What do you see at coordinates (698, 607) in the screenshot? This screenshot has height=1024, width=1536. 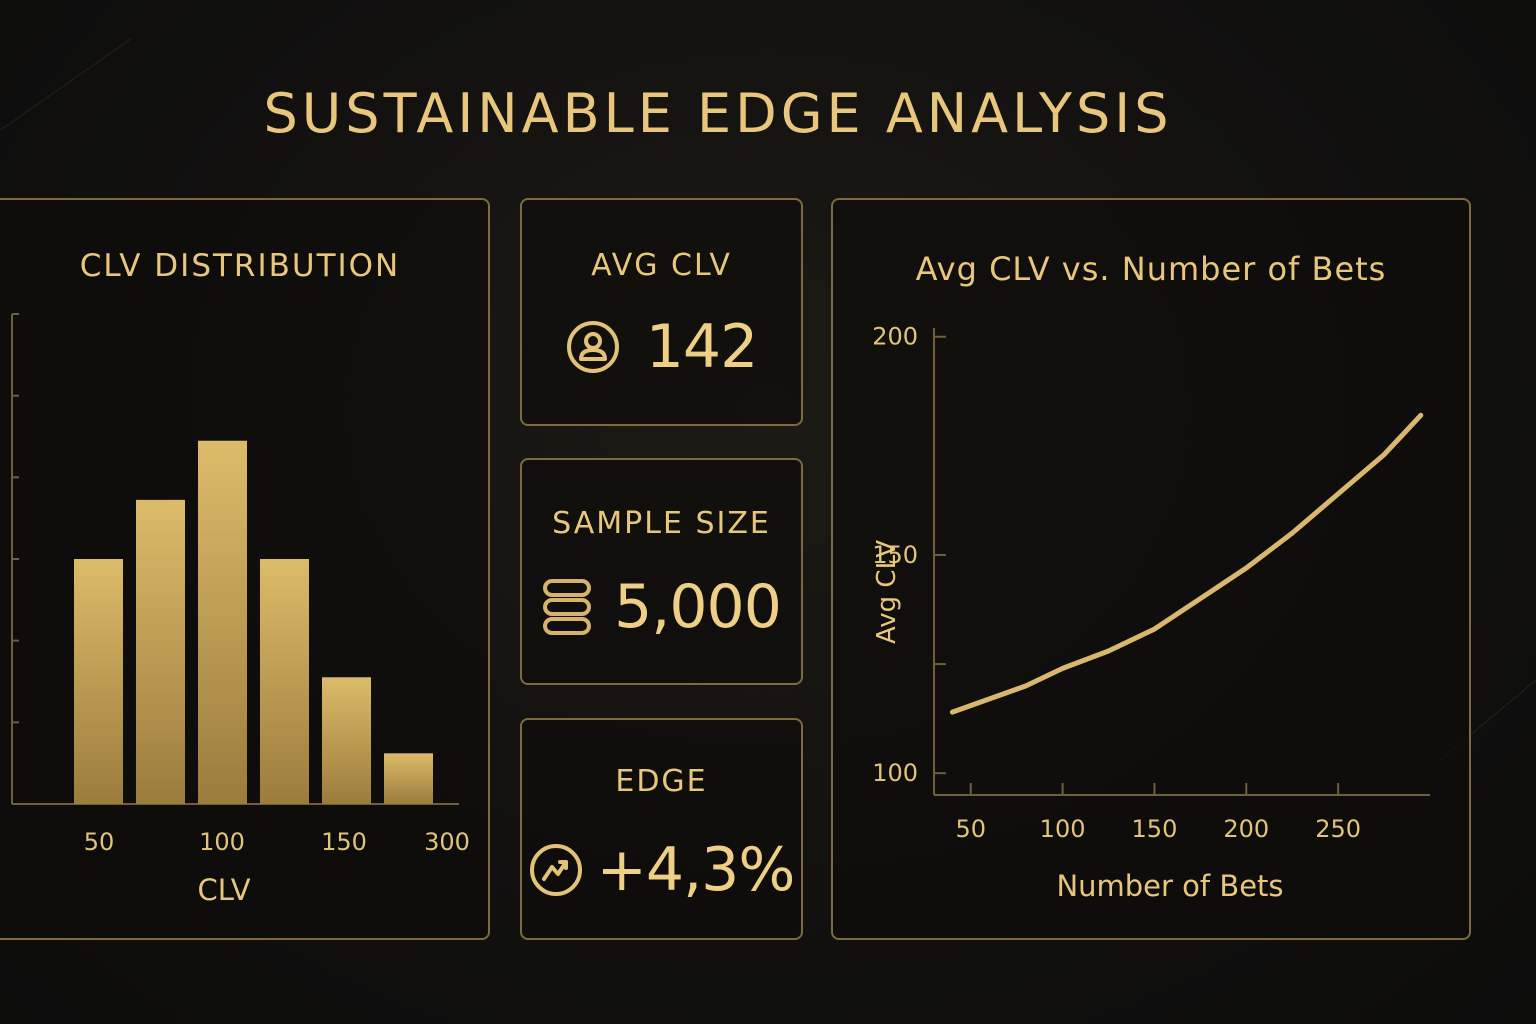 I see `stat-value-sample-size: 5,000` at bounding box center [698, 607].